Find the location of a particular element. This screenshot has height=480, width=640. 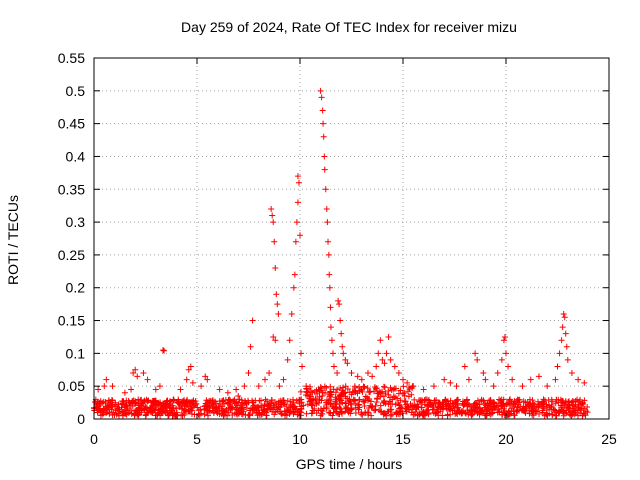

x-tick-label: 5 is located at coordinates (197, 439).